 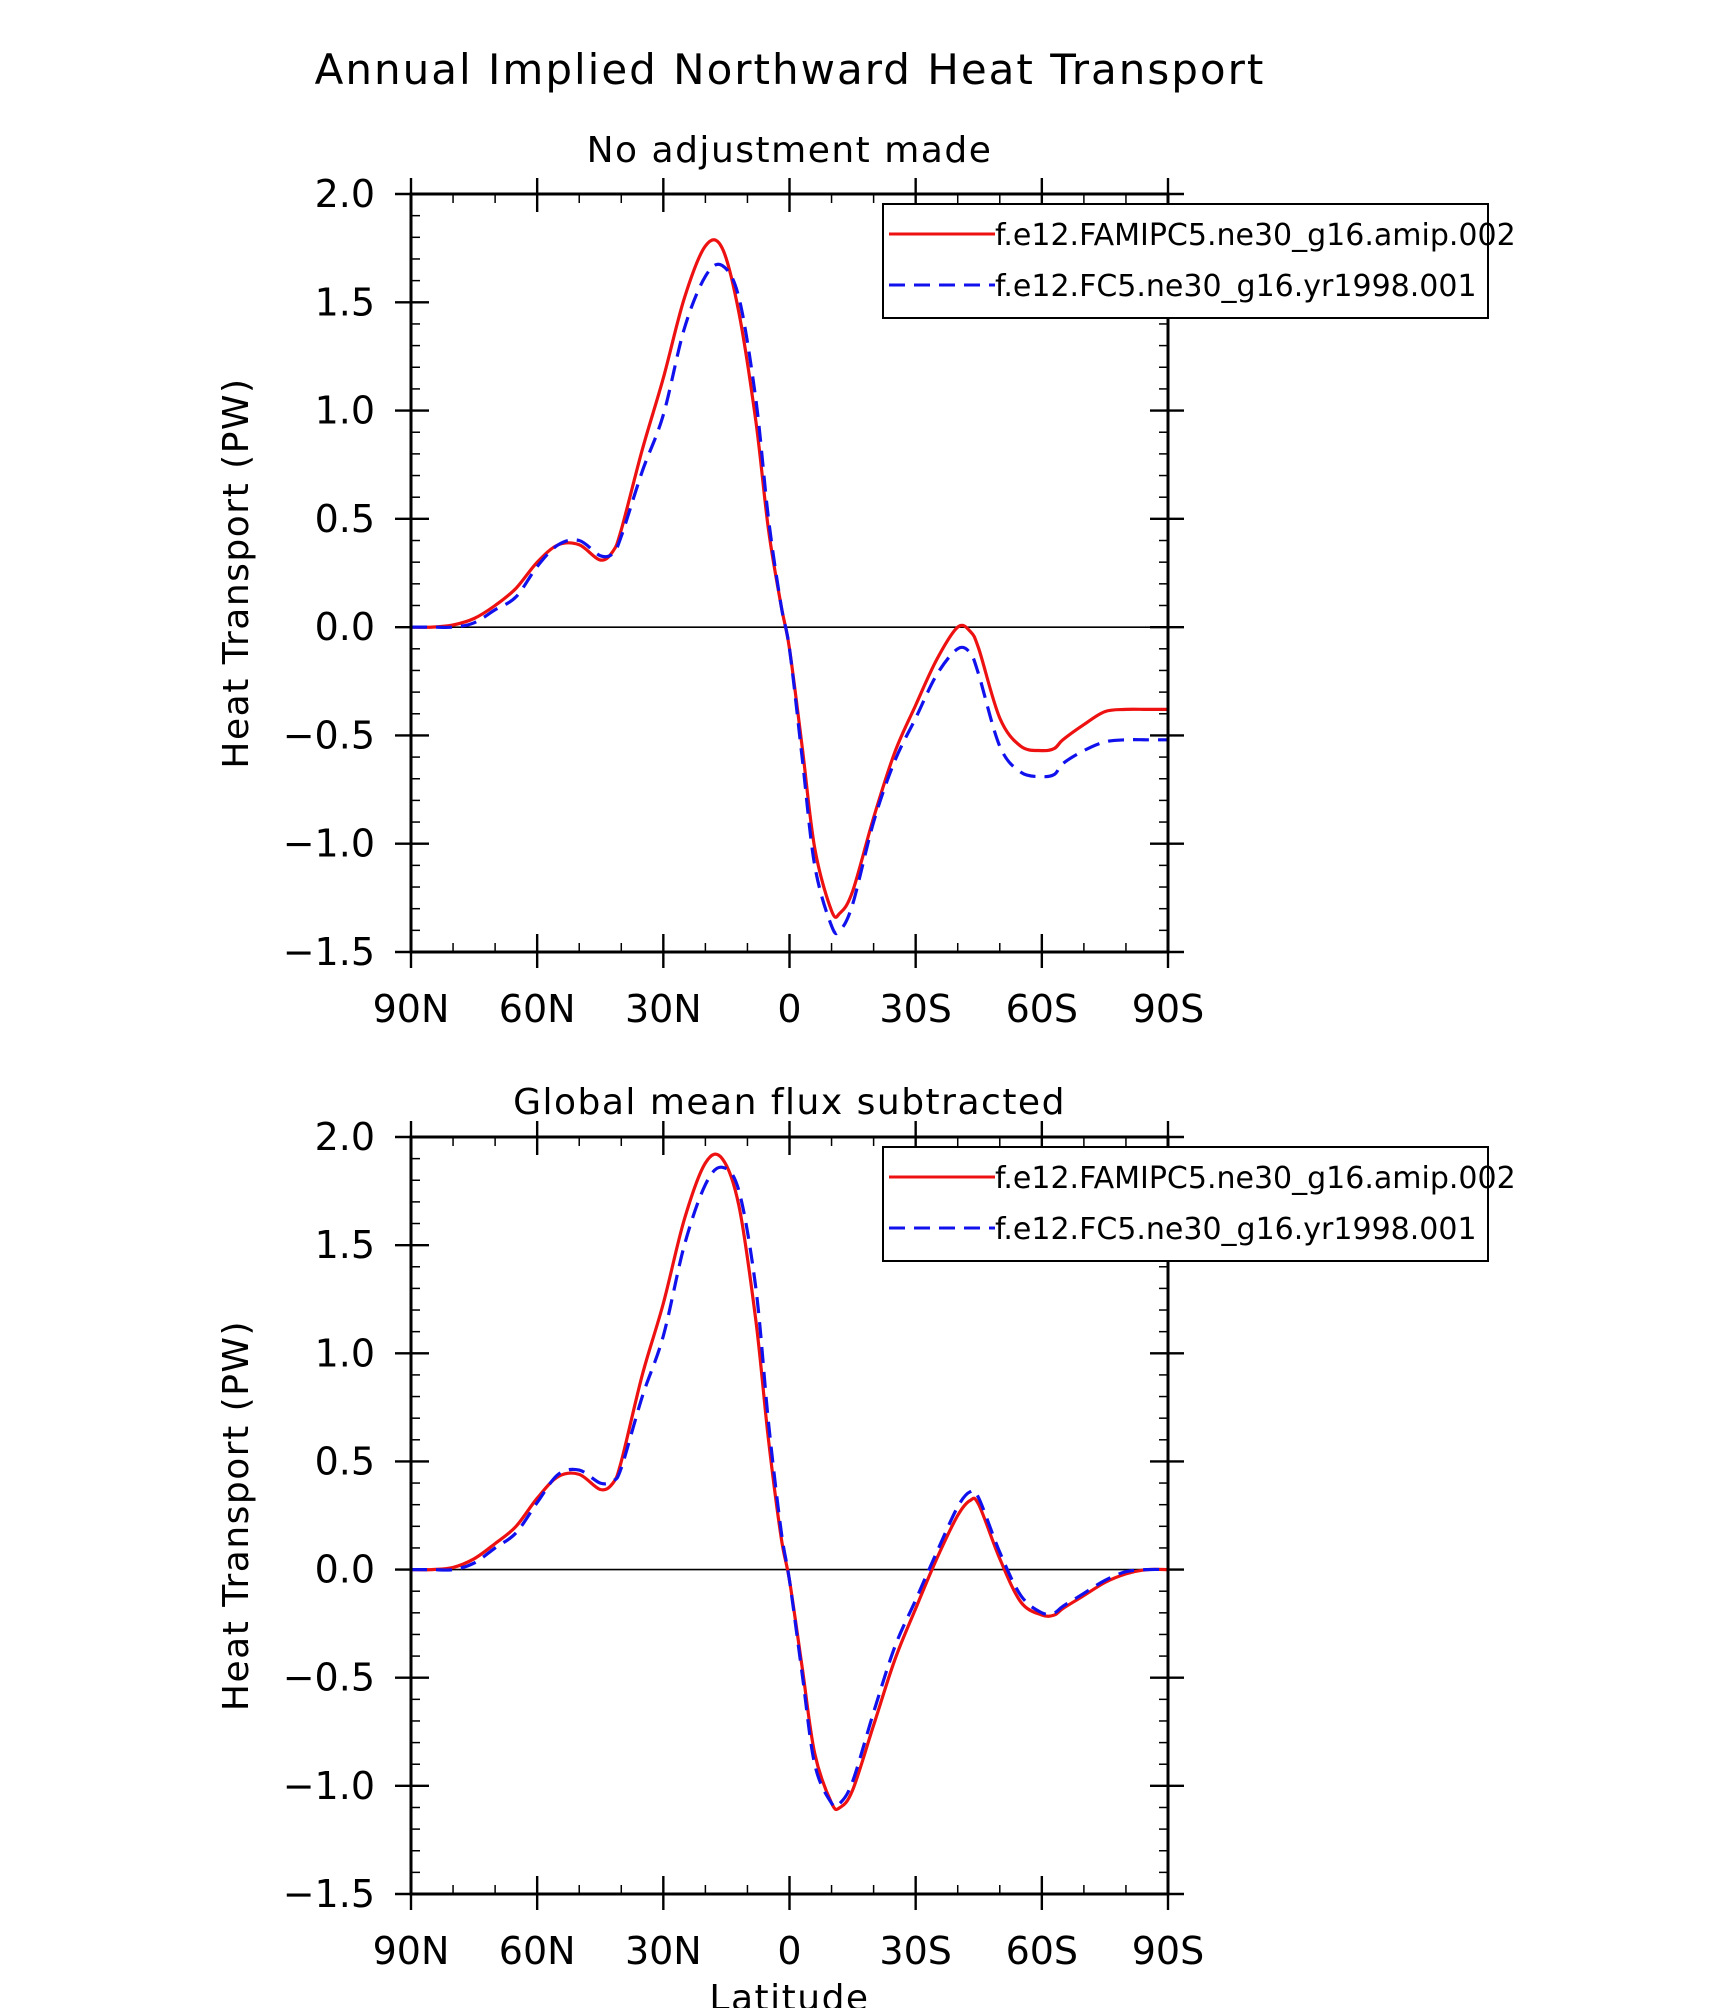 I want to click on x-axis-label: Latitude, so click(x=789, y=1993).